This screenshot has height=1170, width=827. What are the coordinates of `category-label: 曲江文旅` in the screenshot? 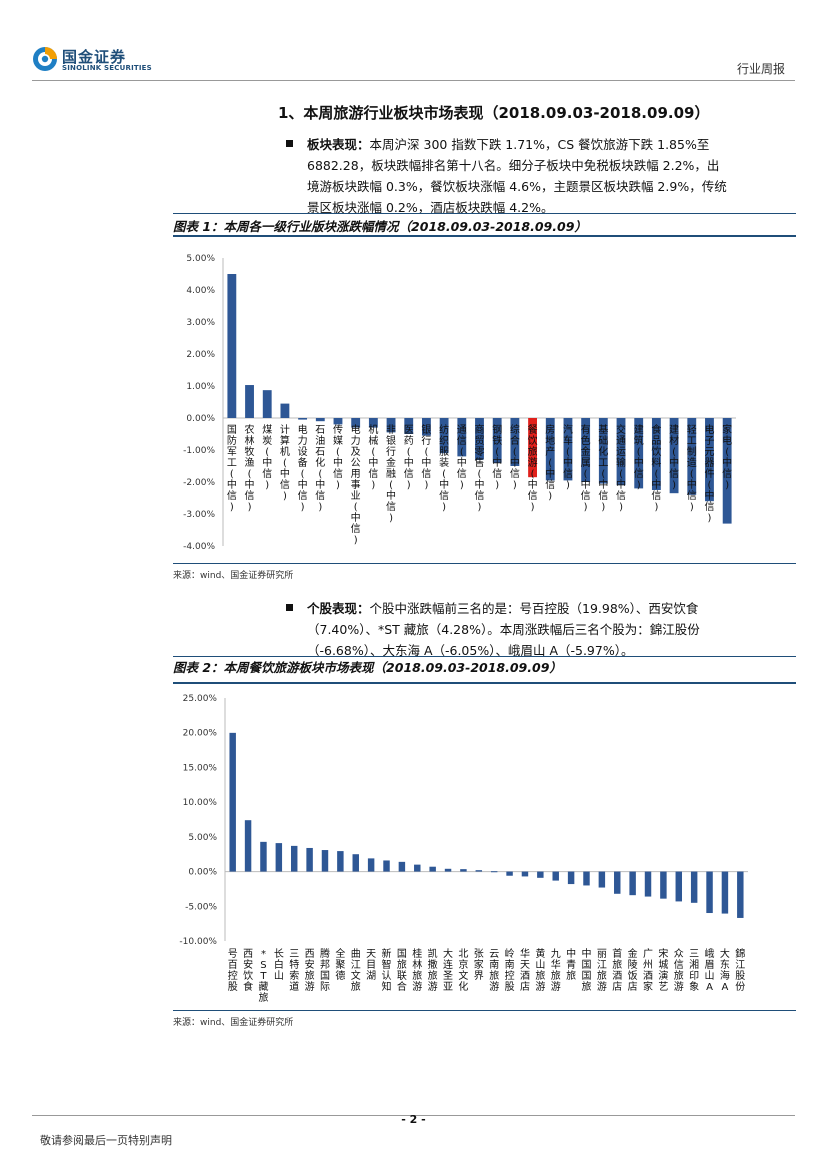 It's located at (356, 970).